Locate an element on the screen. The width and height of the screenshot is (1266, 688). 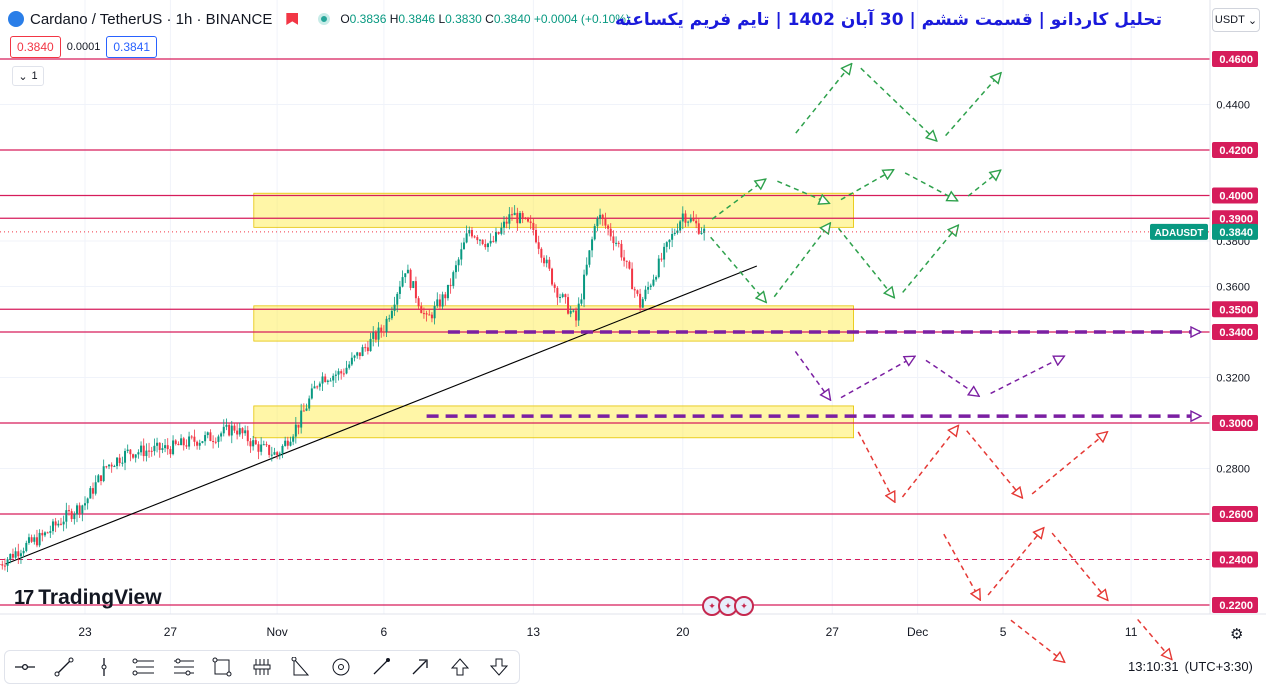
time-tick-label: Nov is located at coordinates (276, 632).